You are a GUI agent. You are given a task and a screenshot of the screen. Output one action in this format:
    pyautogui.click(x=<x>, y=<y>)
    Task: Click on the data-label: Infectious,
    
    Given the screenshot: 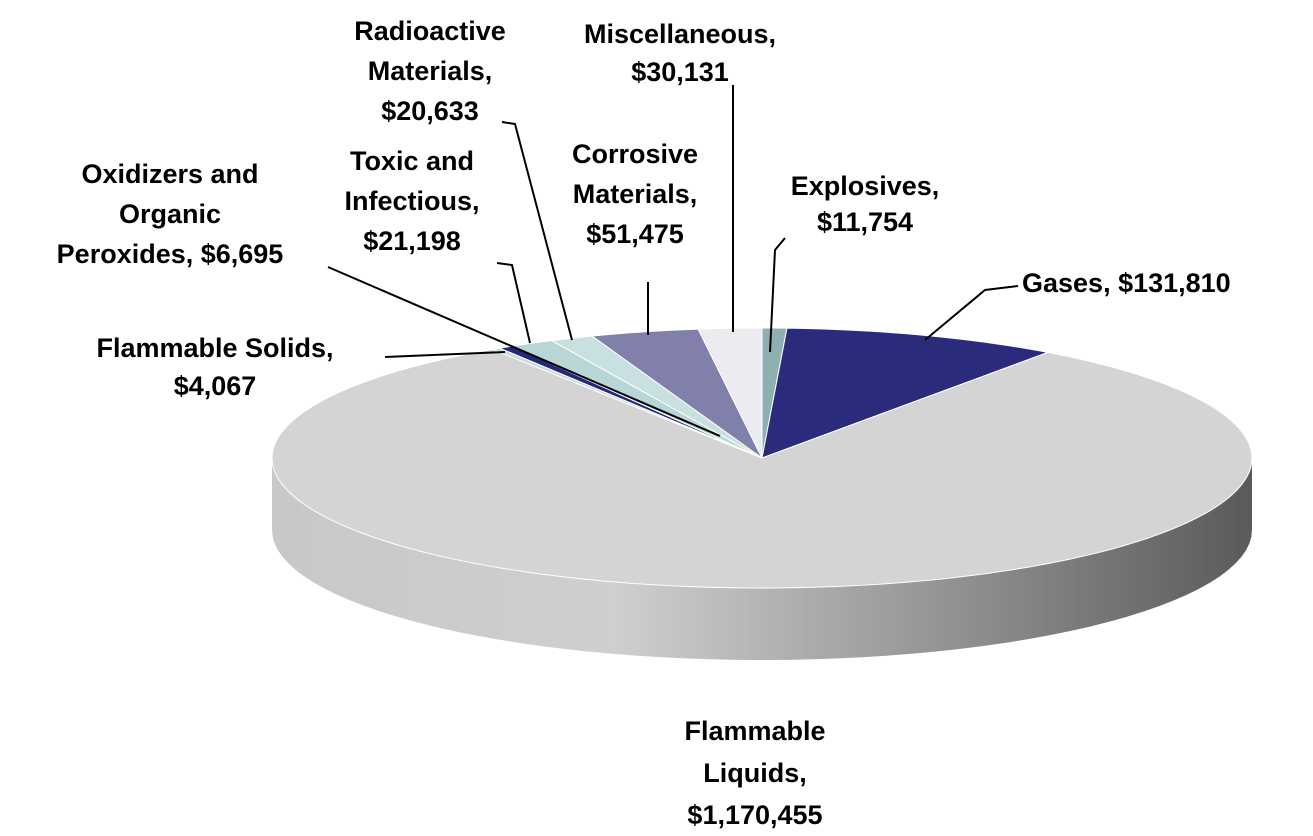 What is the action you would take?
    pyautogui.click(x=411, y=201)
    